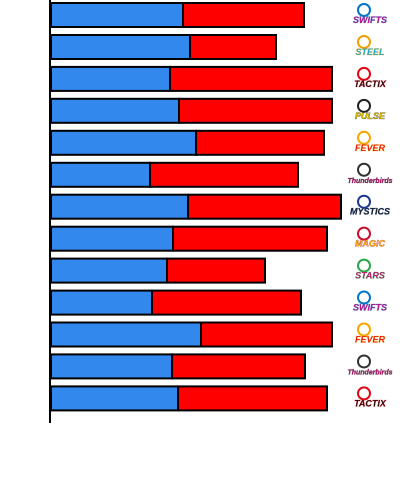 The image size is (400, 500). Describe the element at coordinates (370, 212) in the screenshot. I see `mystics-logo-wordmark: MYSTICS` at that location.